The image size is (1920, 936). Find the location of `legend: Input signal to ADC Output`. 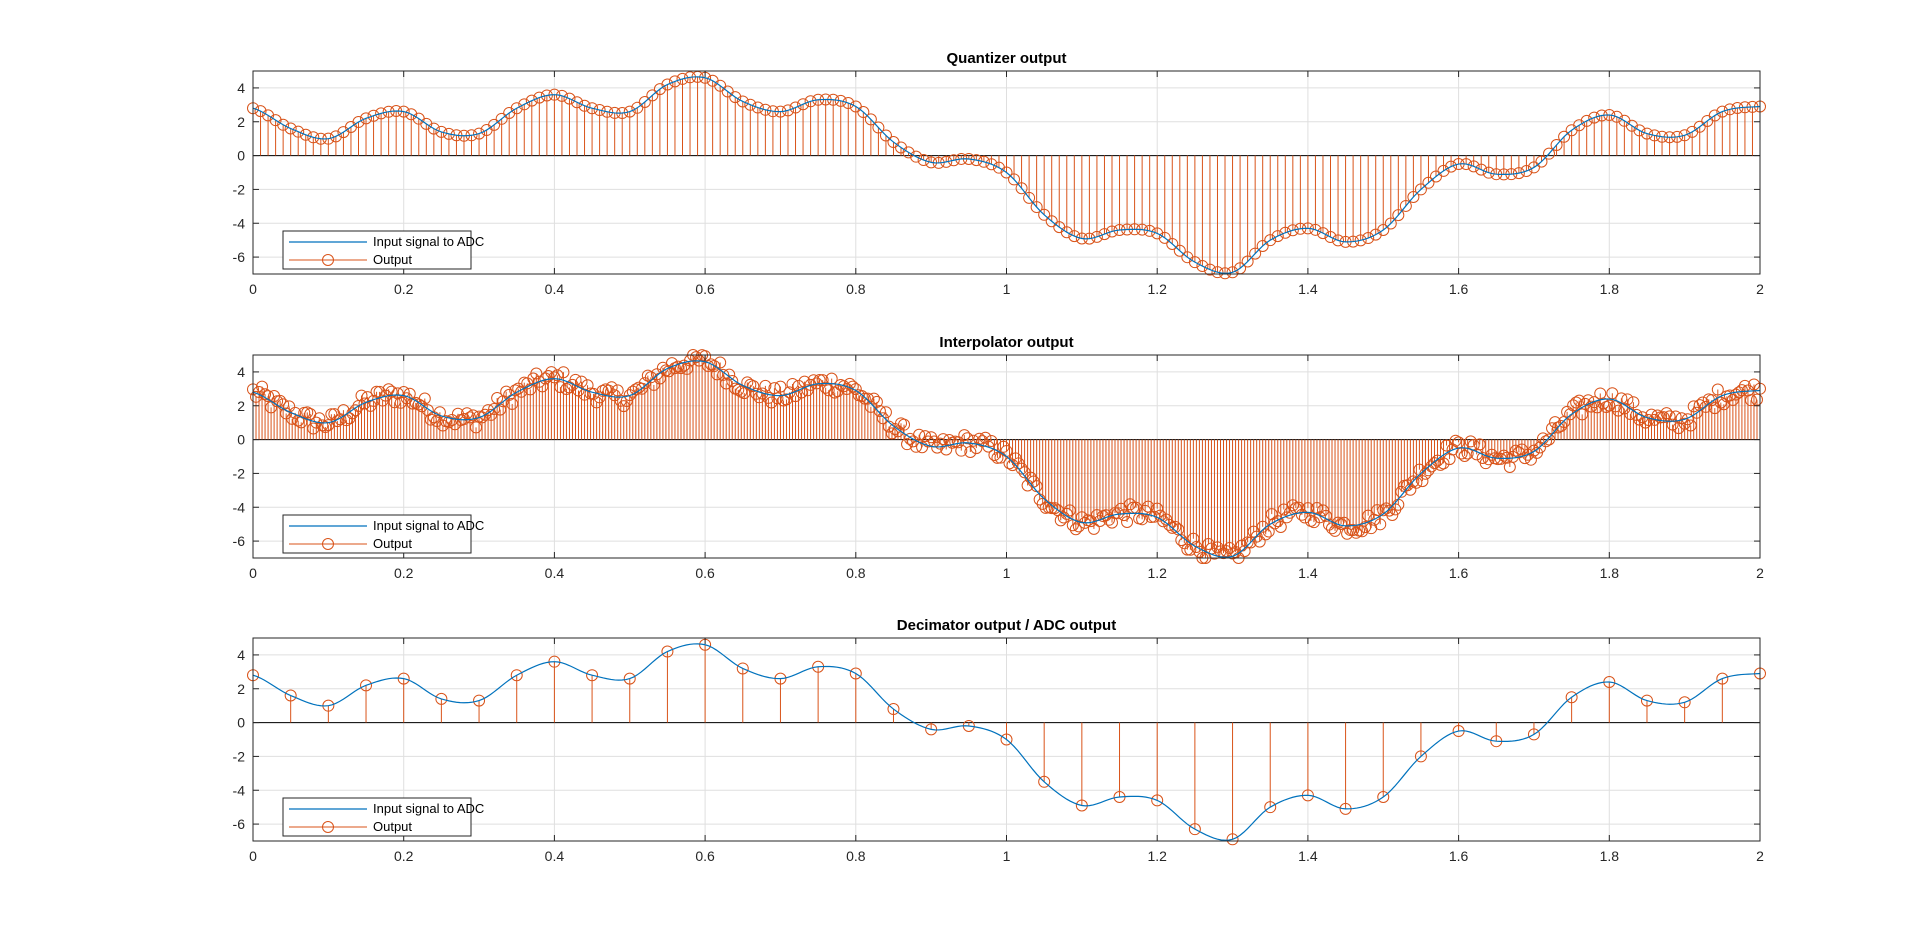

legend: Input signal to ADC Output is located at coordinates (383, 250).